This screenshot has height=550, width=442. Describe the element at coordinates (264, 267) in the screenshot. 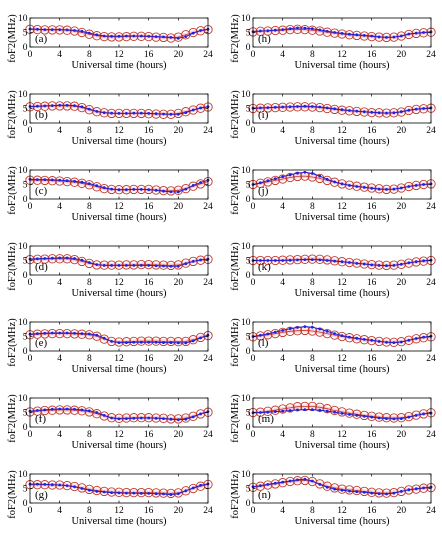

I see `panel-label: (k)` at that location.